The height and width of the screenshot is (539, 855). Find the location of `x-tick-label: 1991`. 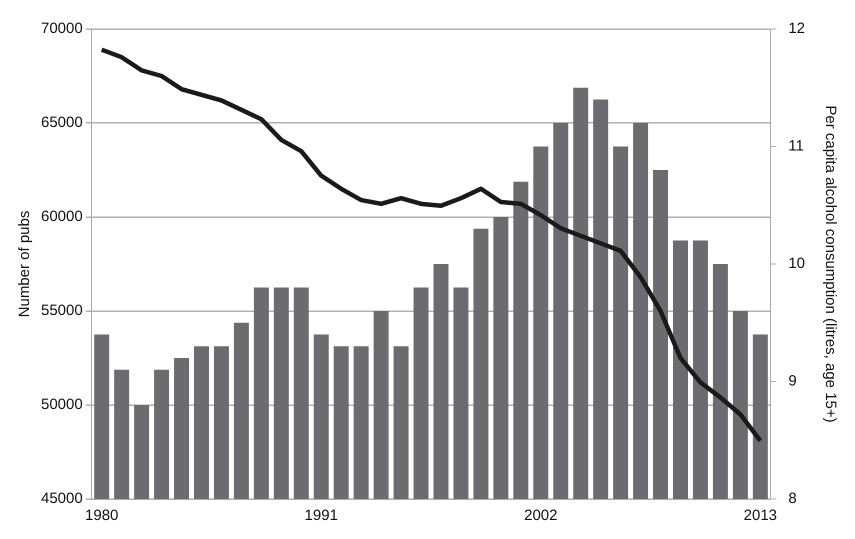

x-tick-label: 1991 is located at coordinates (321, 515).